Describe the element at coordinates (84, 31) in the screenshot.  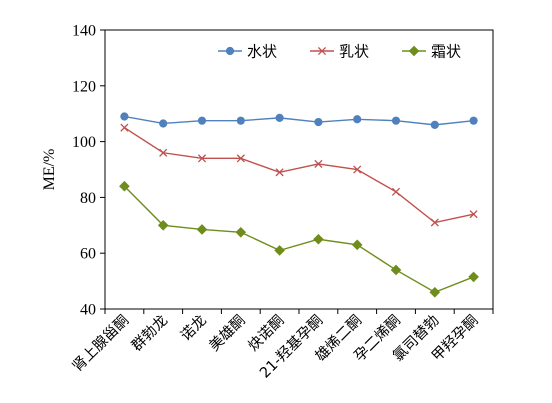
I see `y-tick-label: 140` at that location.